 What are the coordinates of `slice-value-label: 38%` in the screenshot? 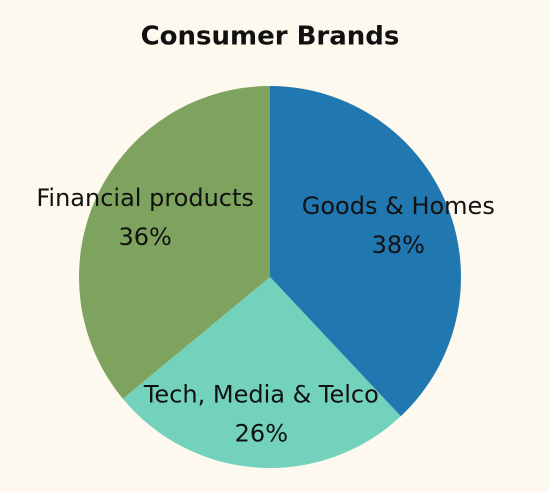 It's located at (398, 245).